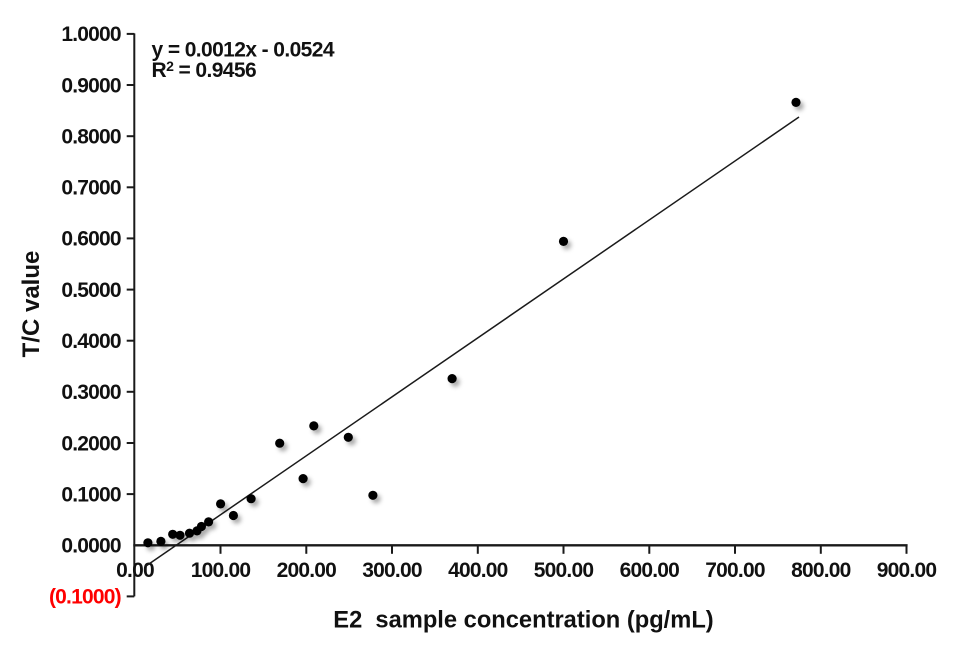  I want to click on svg-text: 0.4000, so click(91, 341).